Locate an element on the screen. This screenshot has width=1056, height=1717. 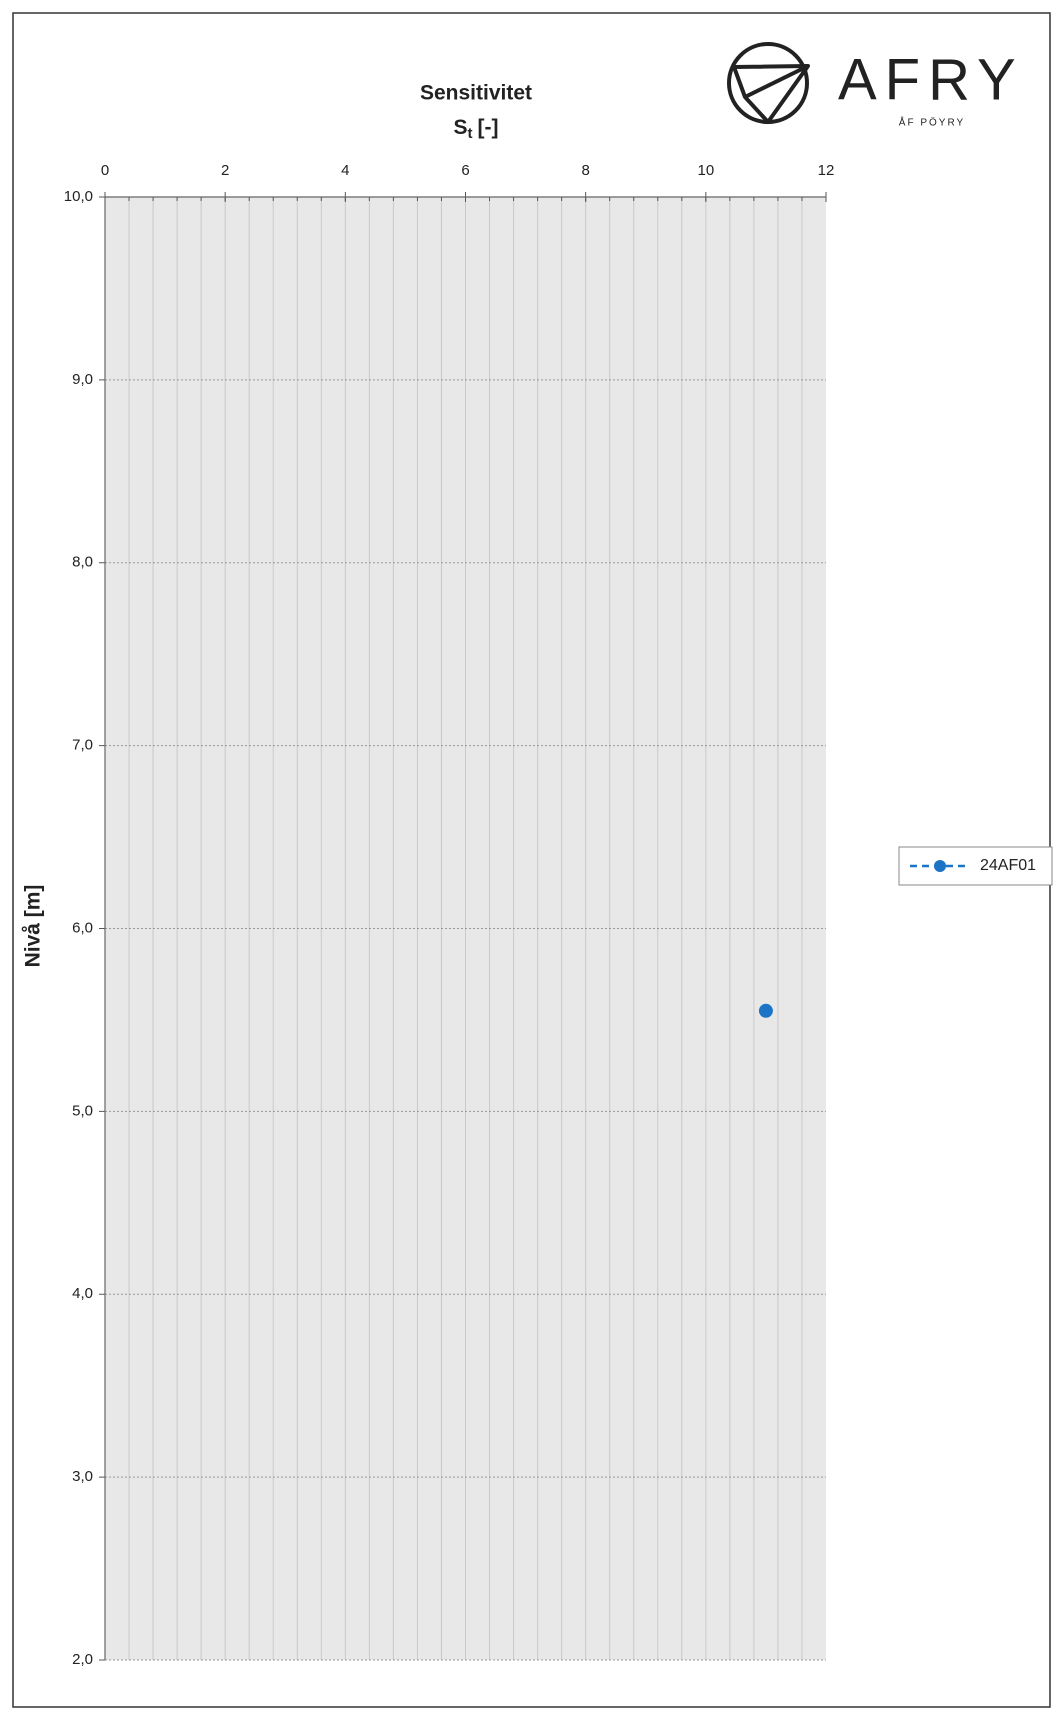
x-tick-label: 2 is located at coordinates (225, 170).